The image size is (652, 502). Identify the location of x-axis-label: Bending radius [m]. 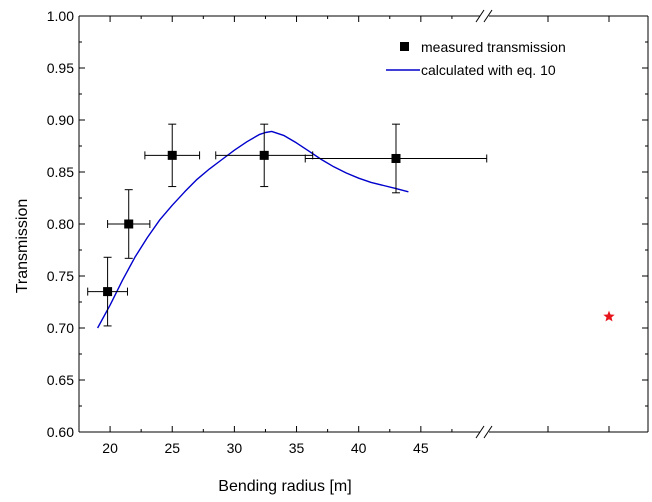
(284, 486).